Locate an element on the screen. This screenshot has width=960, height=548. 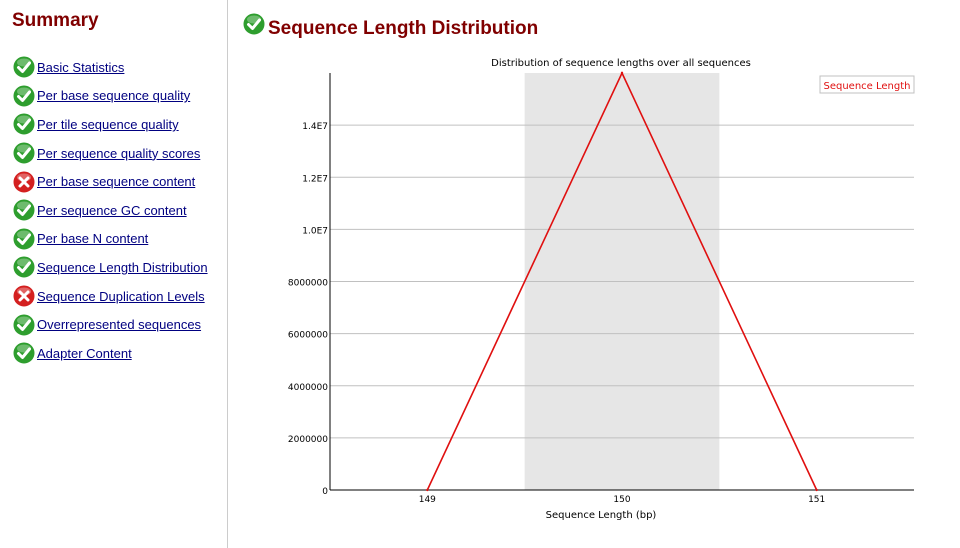
x-tick-label: 149 is located at coordinates (427, 500).